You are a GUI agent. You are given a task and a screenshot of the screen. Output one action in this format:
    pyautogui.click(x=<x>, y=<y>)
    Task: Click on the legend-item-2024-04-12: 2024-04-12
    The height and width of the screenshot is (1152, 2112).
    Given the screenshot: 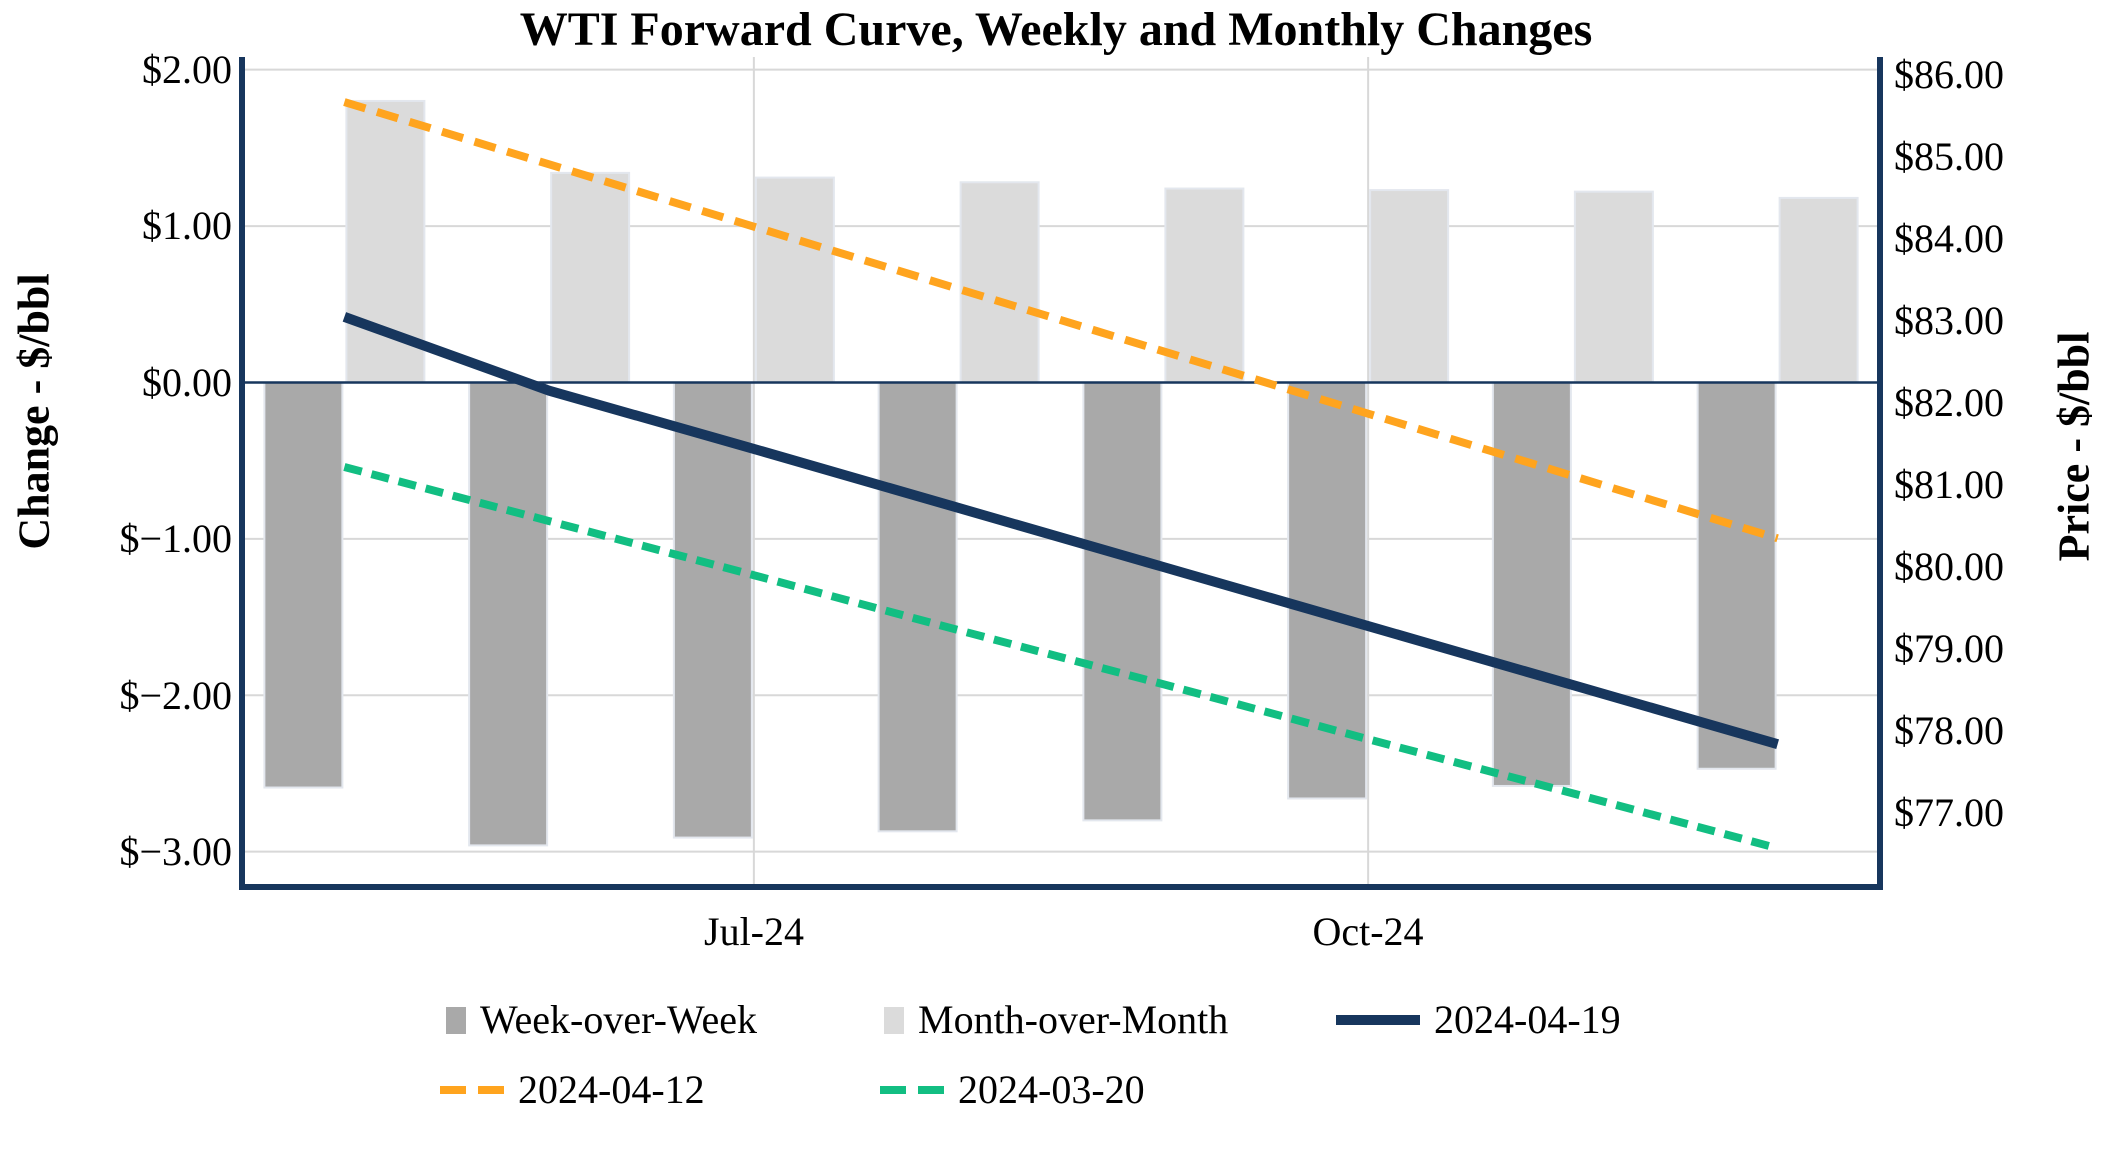 What is the action you would take?
    pyautogui.click(x=572, y=1090)
    